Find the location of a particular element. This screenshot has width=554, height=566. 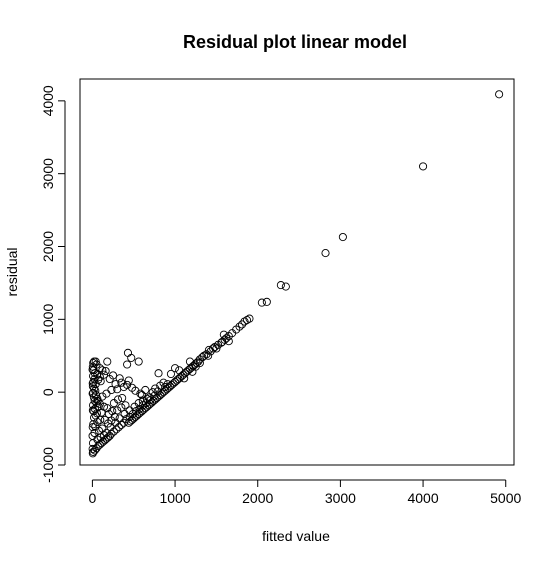

y-tick-label: 1000 is located at coordinates (48, 319).